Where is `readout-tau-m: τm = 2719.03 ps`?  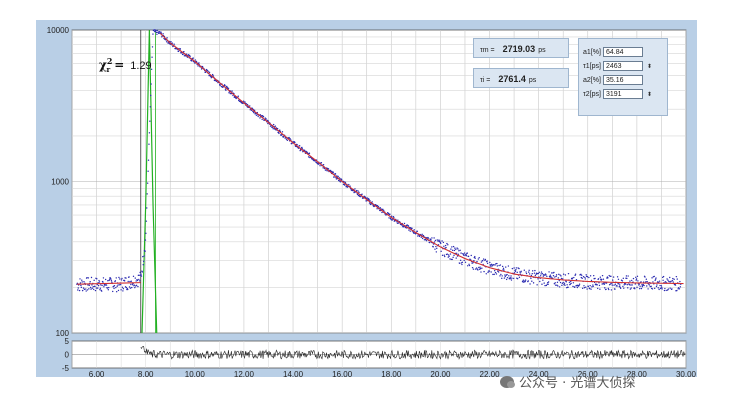 readout-tau-m: τm = 2719.03 ps is located at coordinates (521, 48).